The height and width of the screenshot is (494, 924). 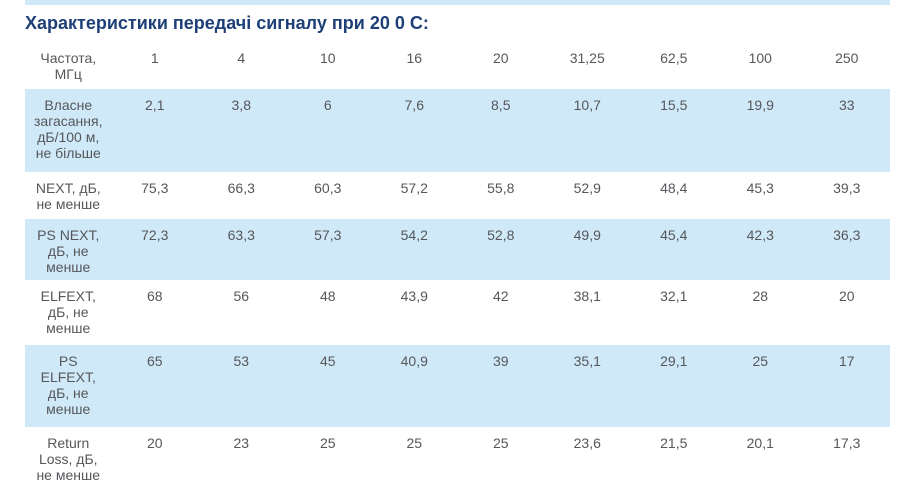 What do you see at coordinates (241, 361) in the screenshot?
I see `table-cell: 53` at bounding box center [241, 361].